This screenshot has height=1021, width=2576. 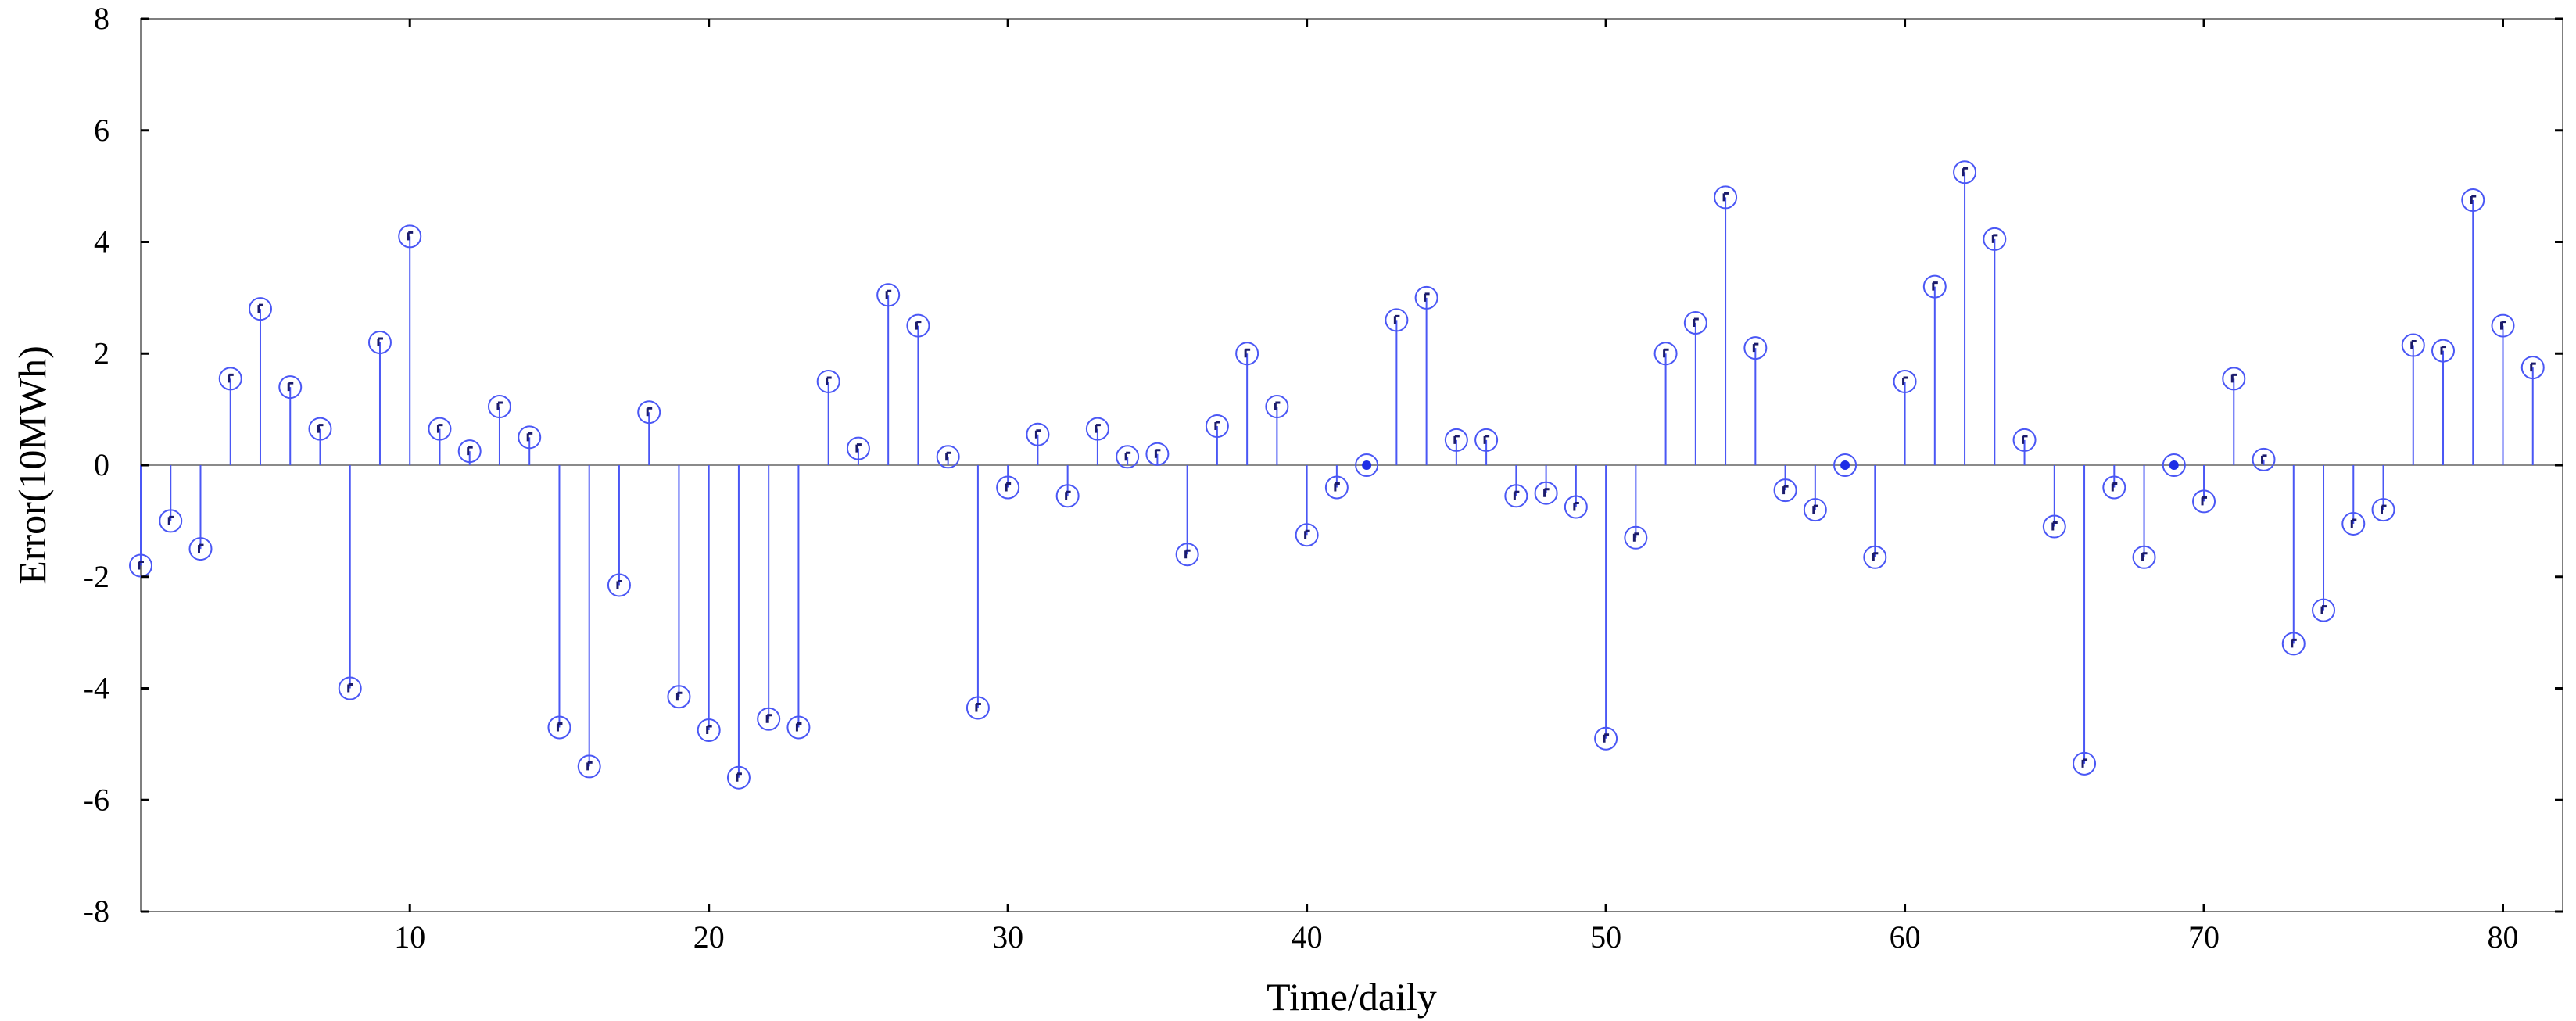 What do you see at coordinates (96, 576) in the screenshot?
I see `y-tick-label: -2` at bounding box center [96, 576].